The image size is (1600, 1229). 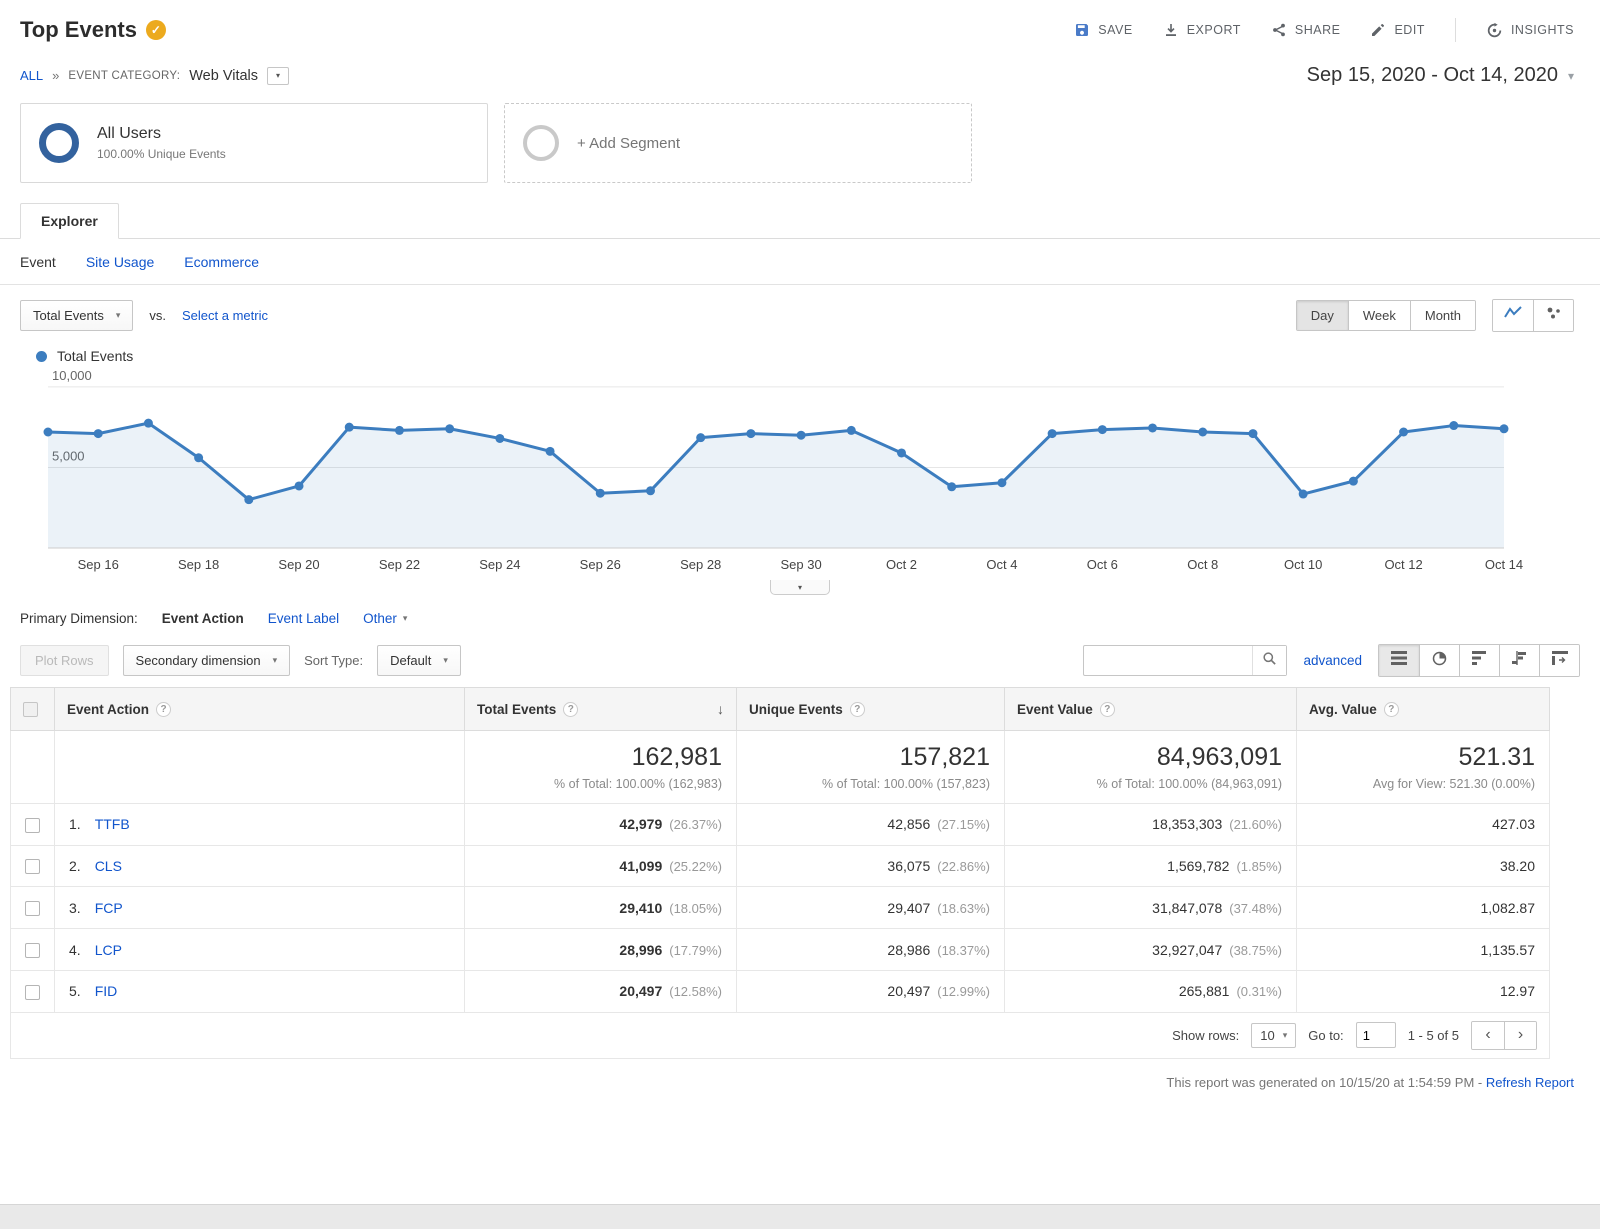 I want to click on goto-label: Go to:, so click(x=1326, y=1035).